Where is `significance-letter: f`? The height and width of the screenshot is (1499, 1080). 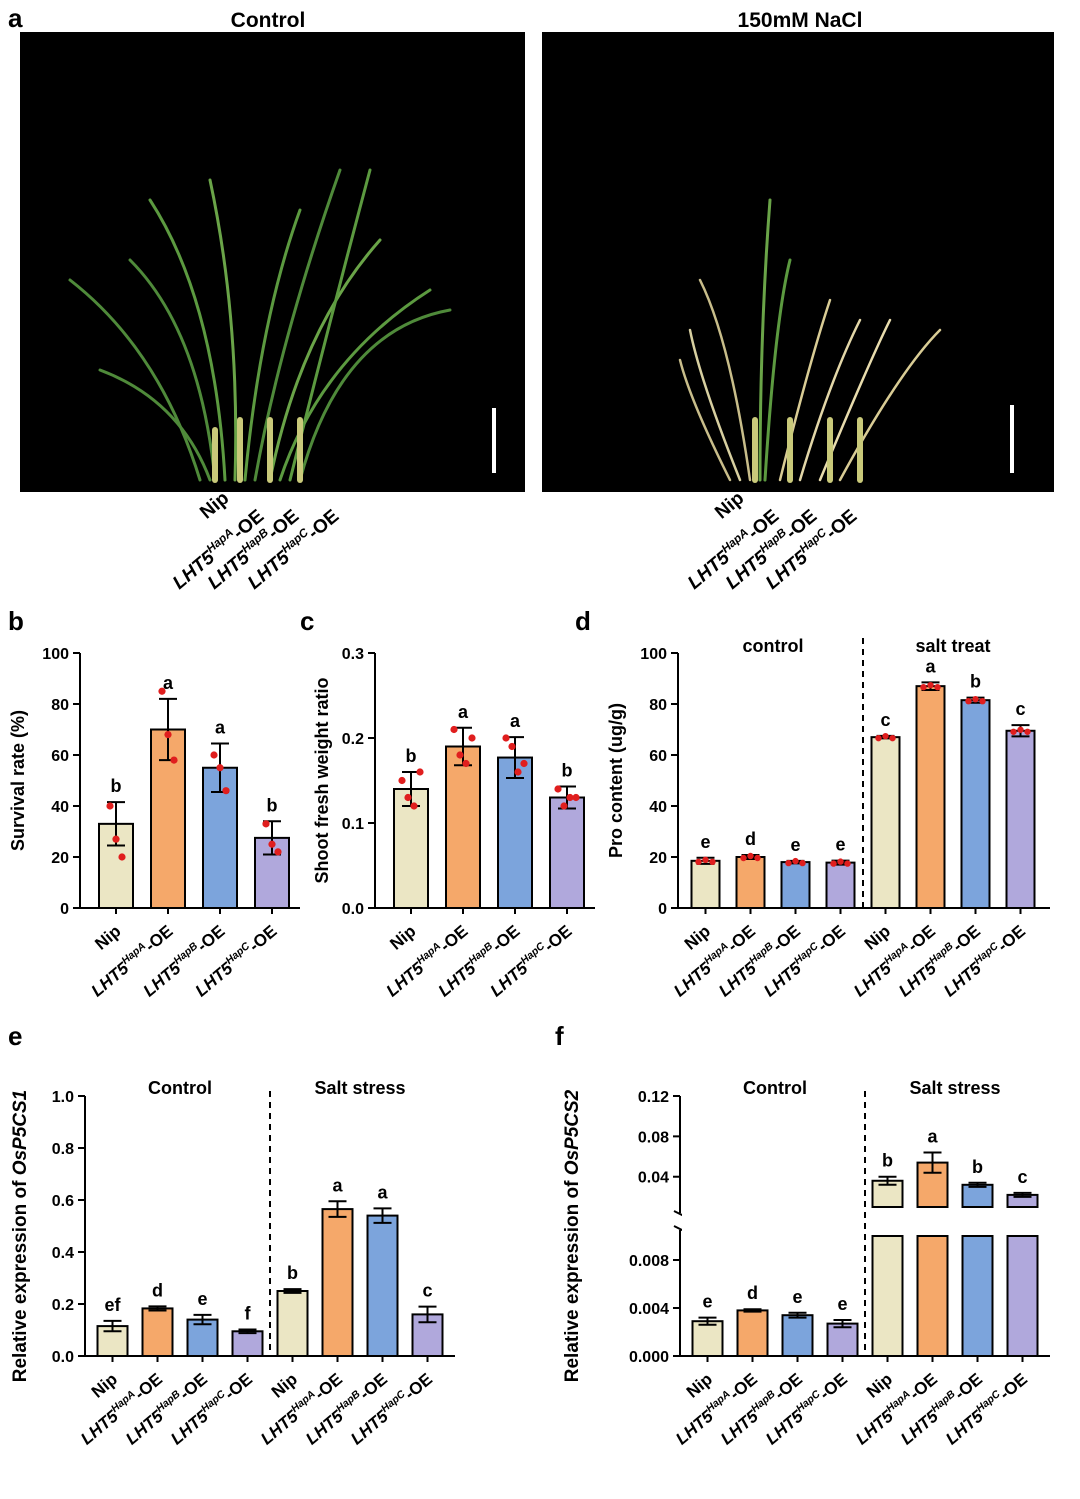
significance-letter: f is located at coordinates (248, 1313).